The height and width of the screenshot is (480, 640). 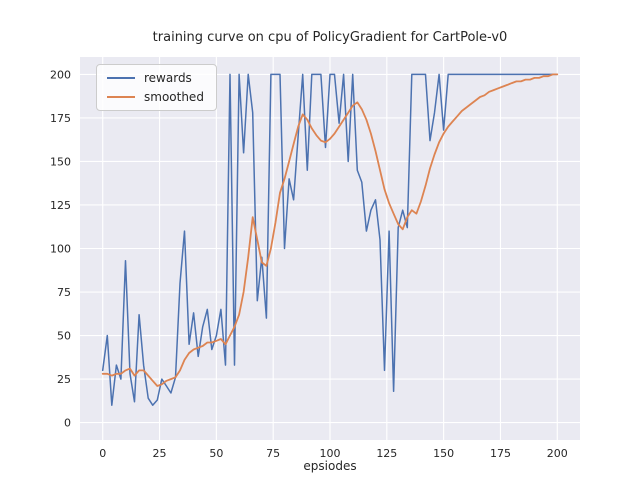 I want to click on legend-label-smoothed: smoothed, so click(x=174, y=97).